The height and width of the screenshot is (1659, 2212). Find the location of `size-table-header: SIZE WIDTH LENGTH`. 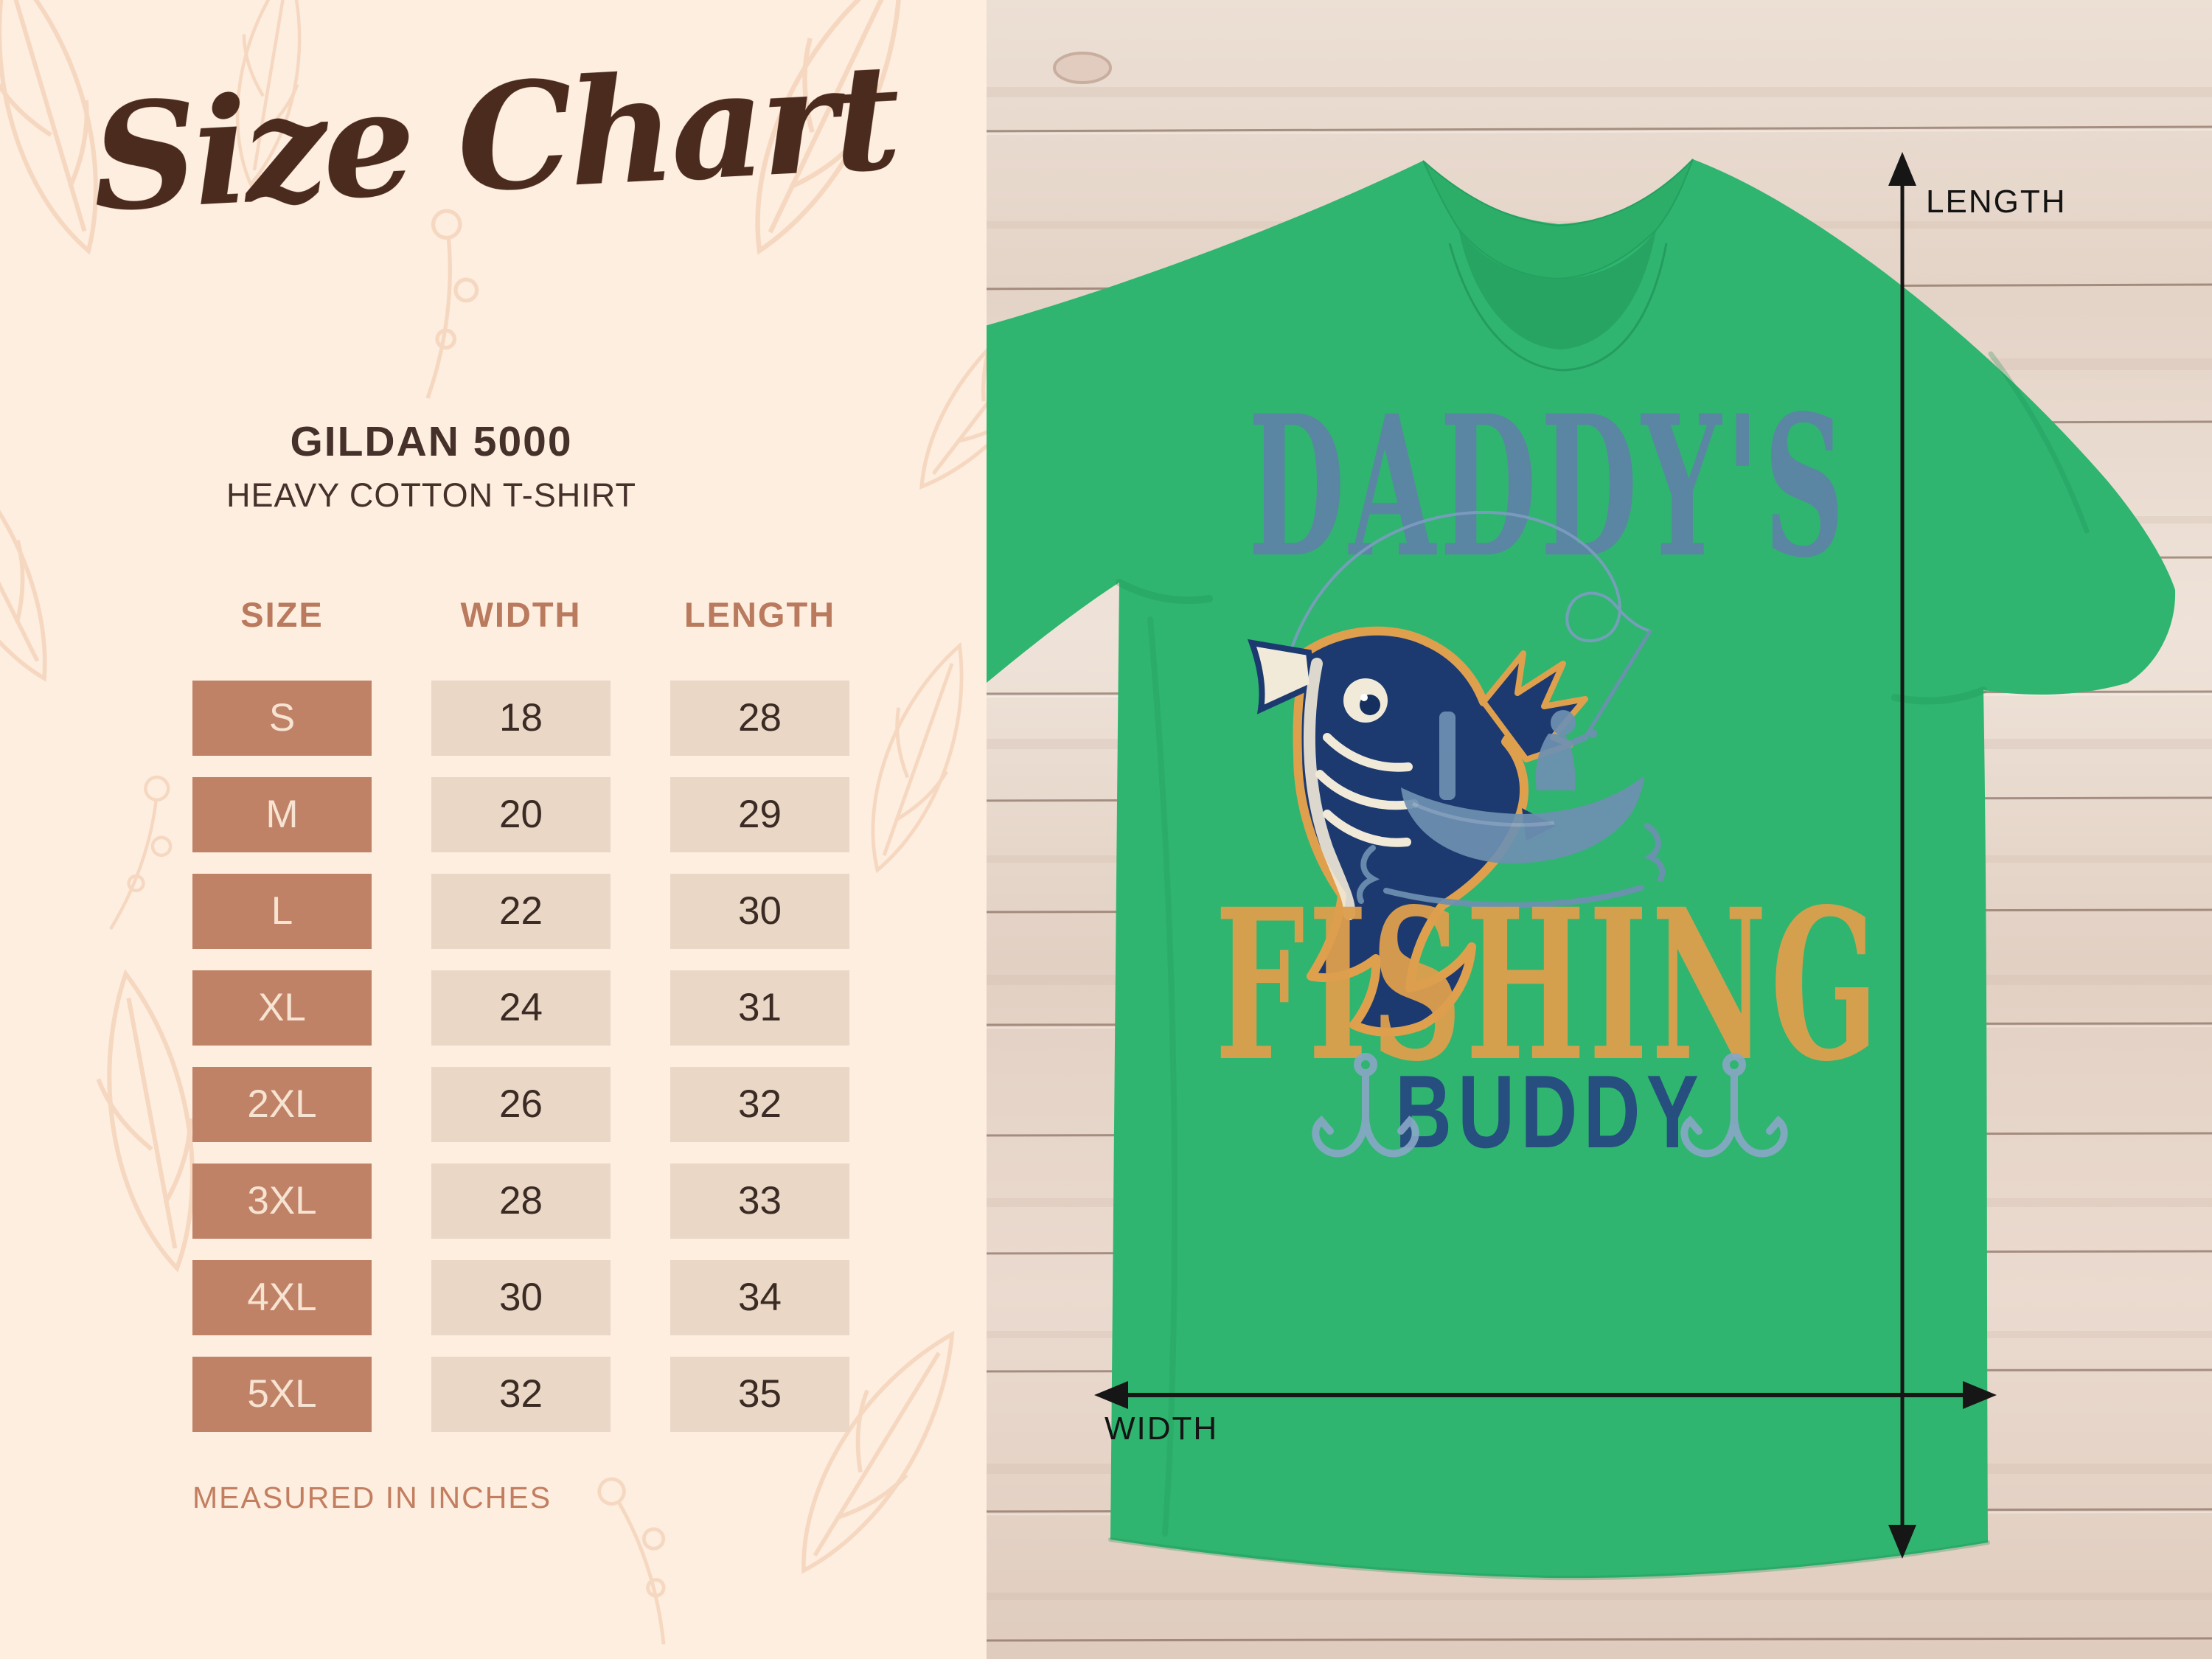

size-table-header: SIZE WIDTH LENGTH is located at coordinates (520, 614).